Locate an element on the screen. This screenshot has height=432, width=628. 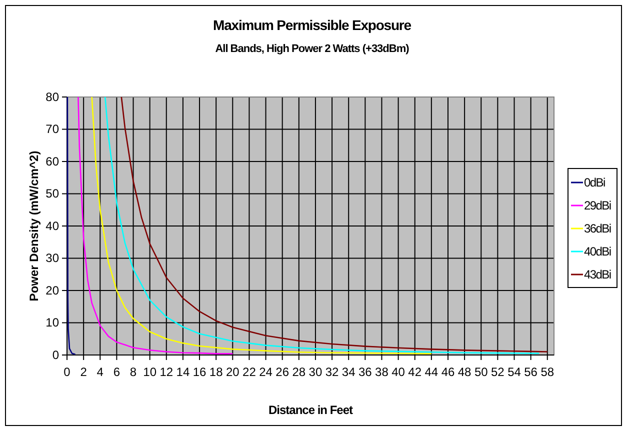
x-tick-label: 44 is located at coordinates (431, 372).